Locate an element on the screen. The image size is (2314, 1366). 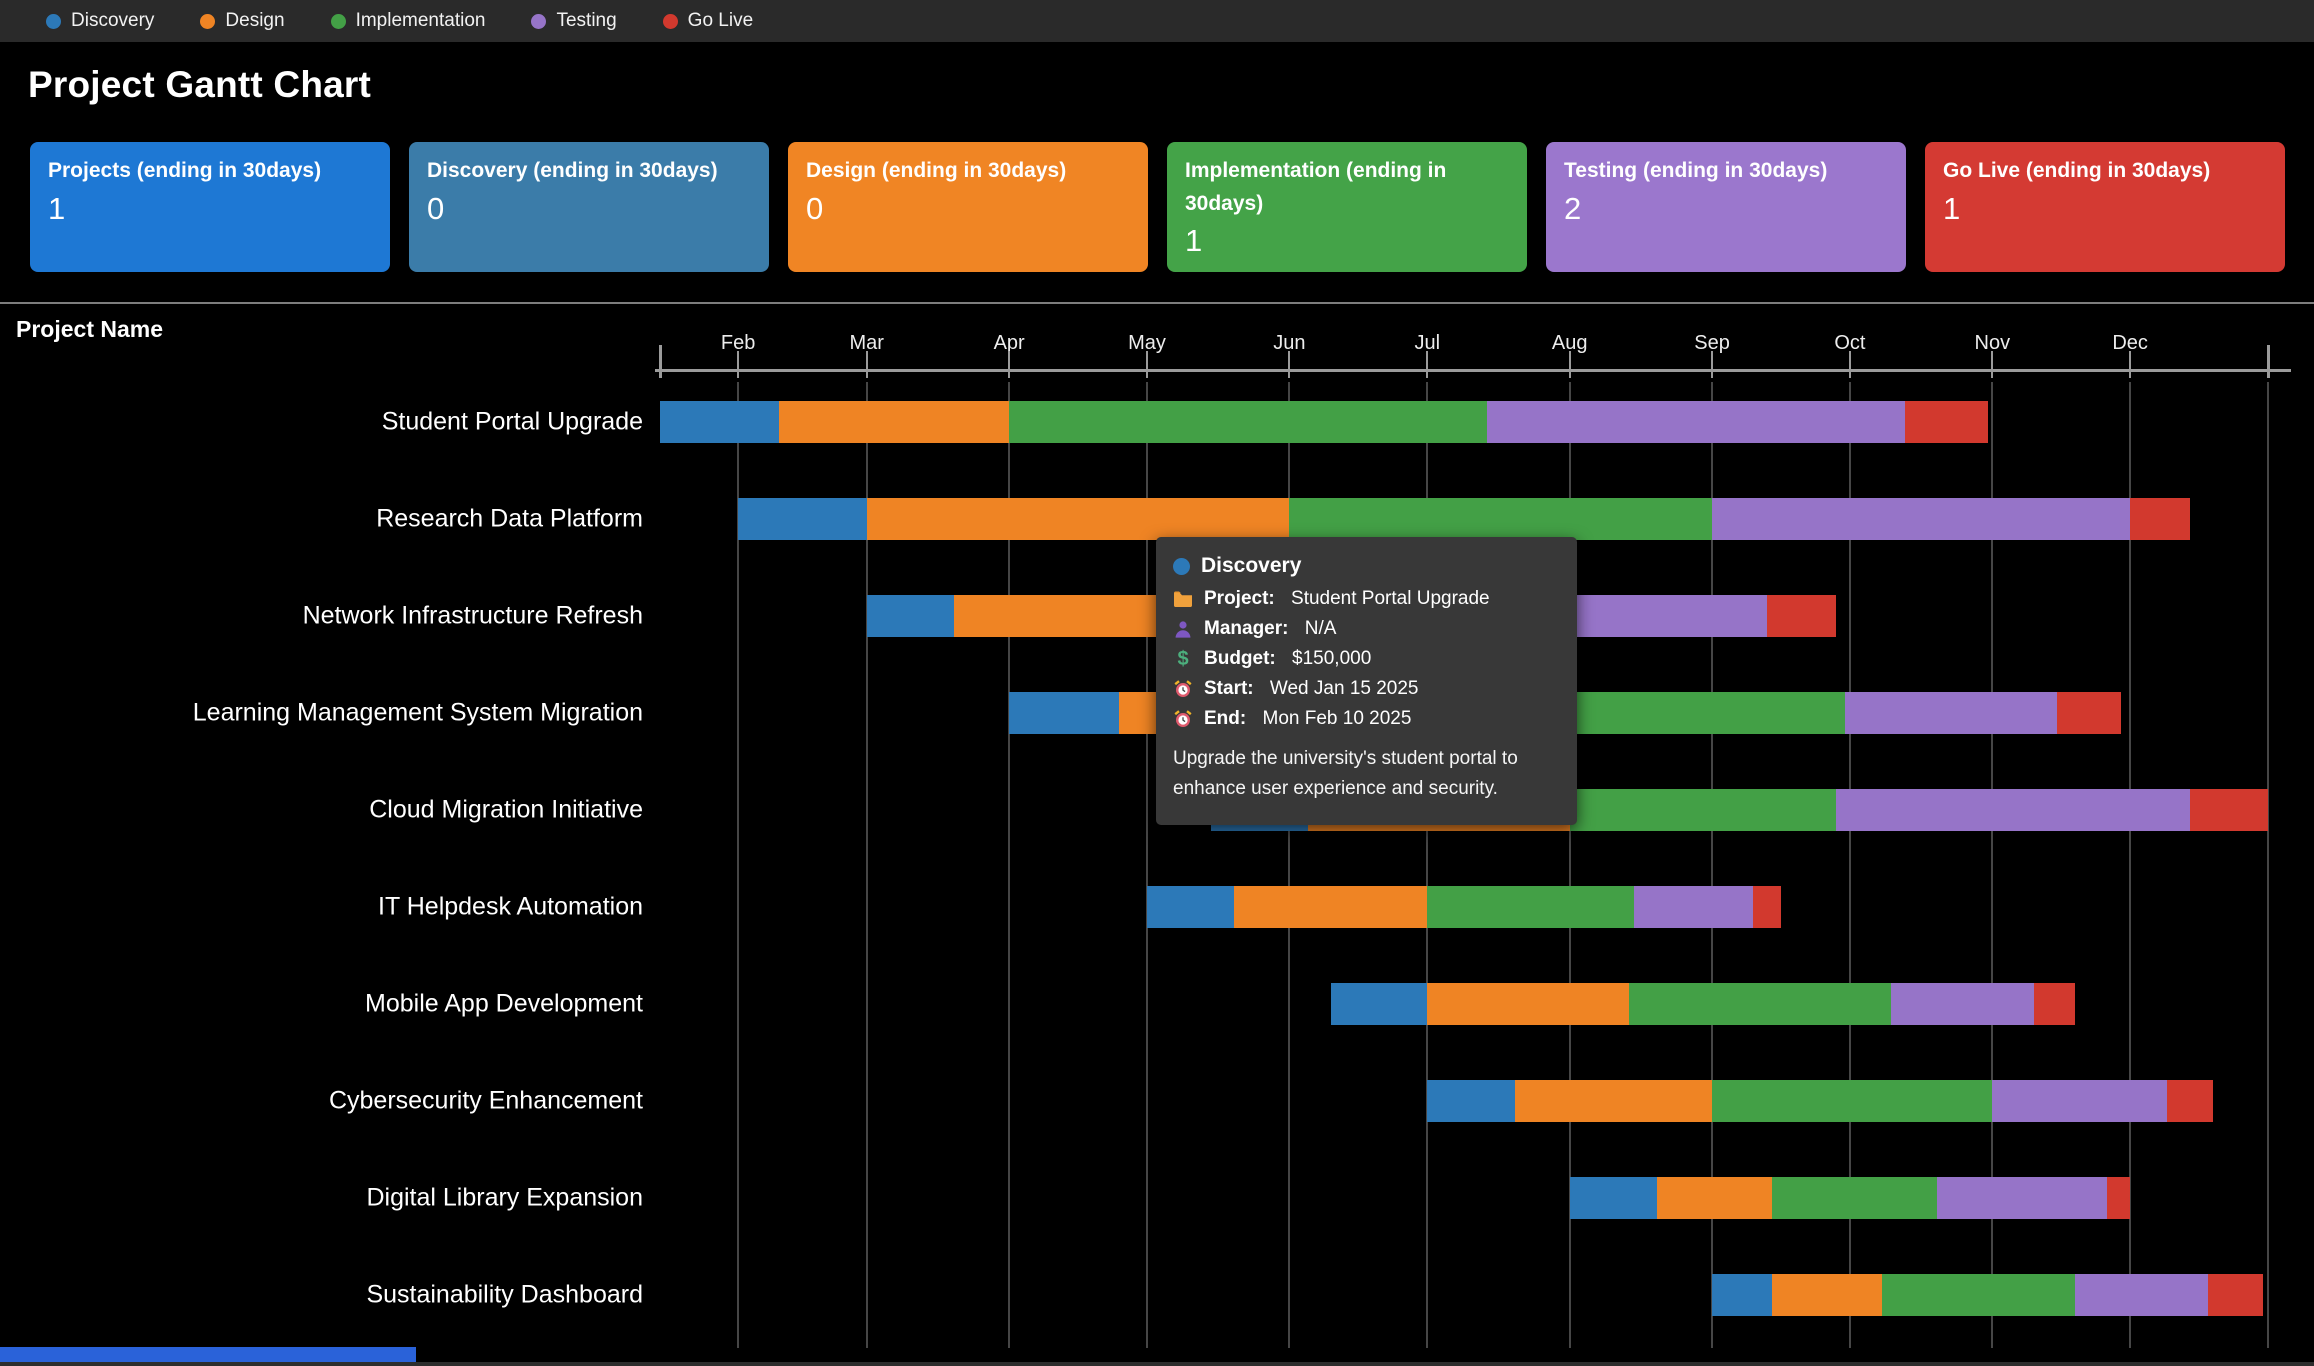
project-row-label: Digital Library Expansion is located at coordinates (504, 1197).